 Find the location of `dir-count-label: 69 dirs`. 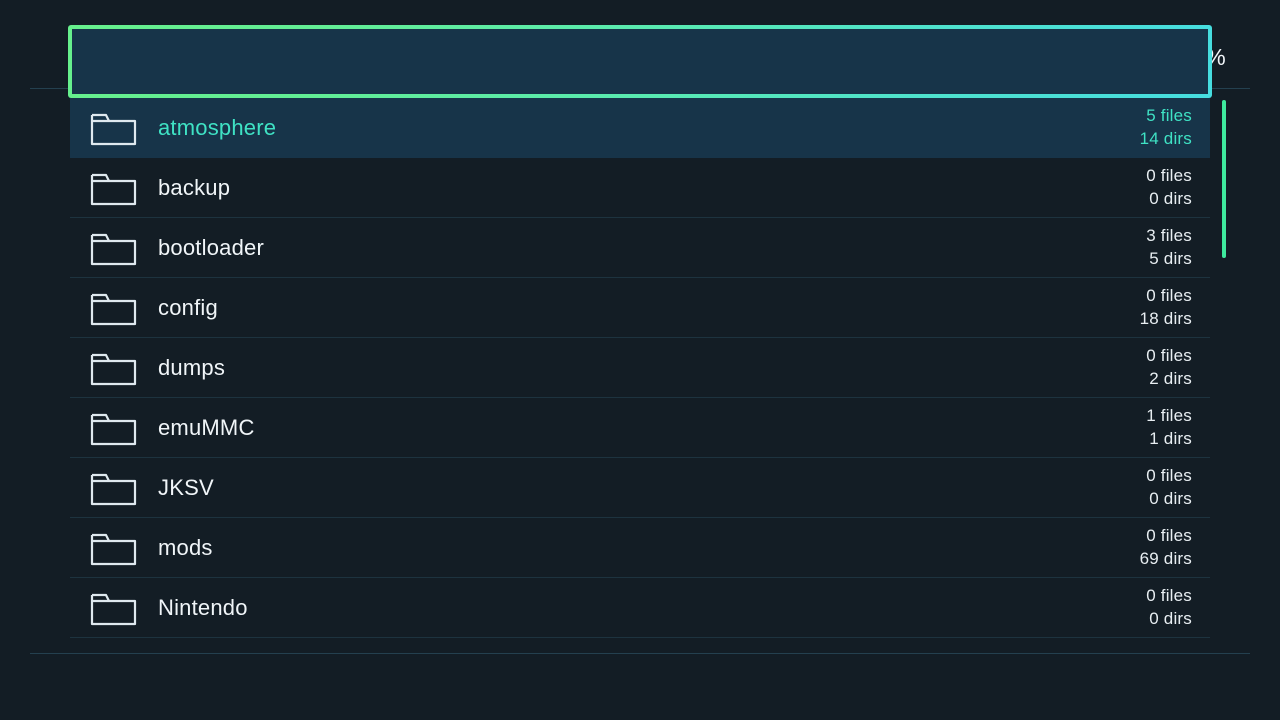

dir-count-label: 69 dirs is located at coordinates (1165, 558).